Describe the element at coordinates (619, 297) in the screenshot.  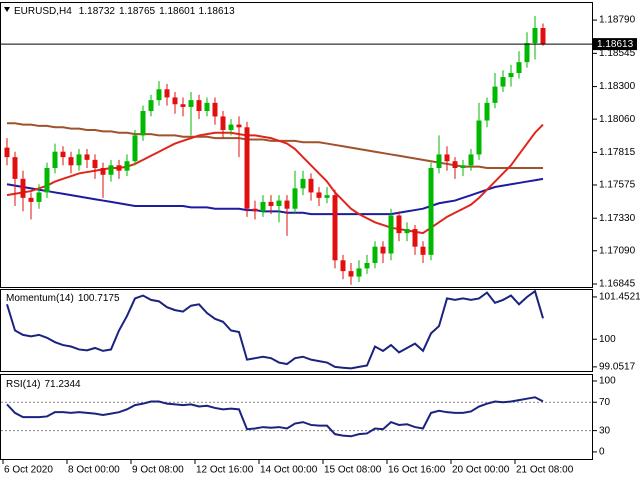
I see `y-tick-label: 101.4521` at that location.